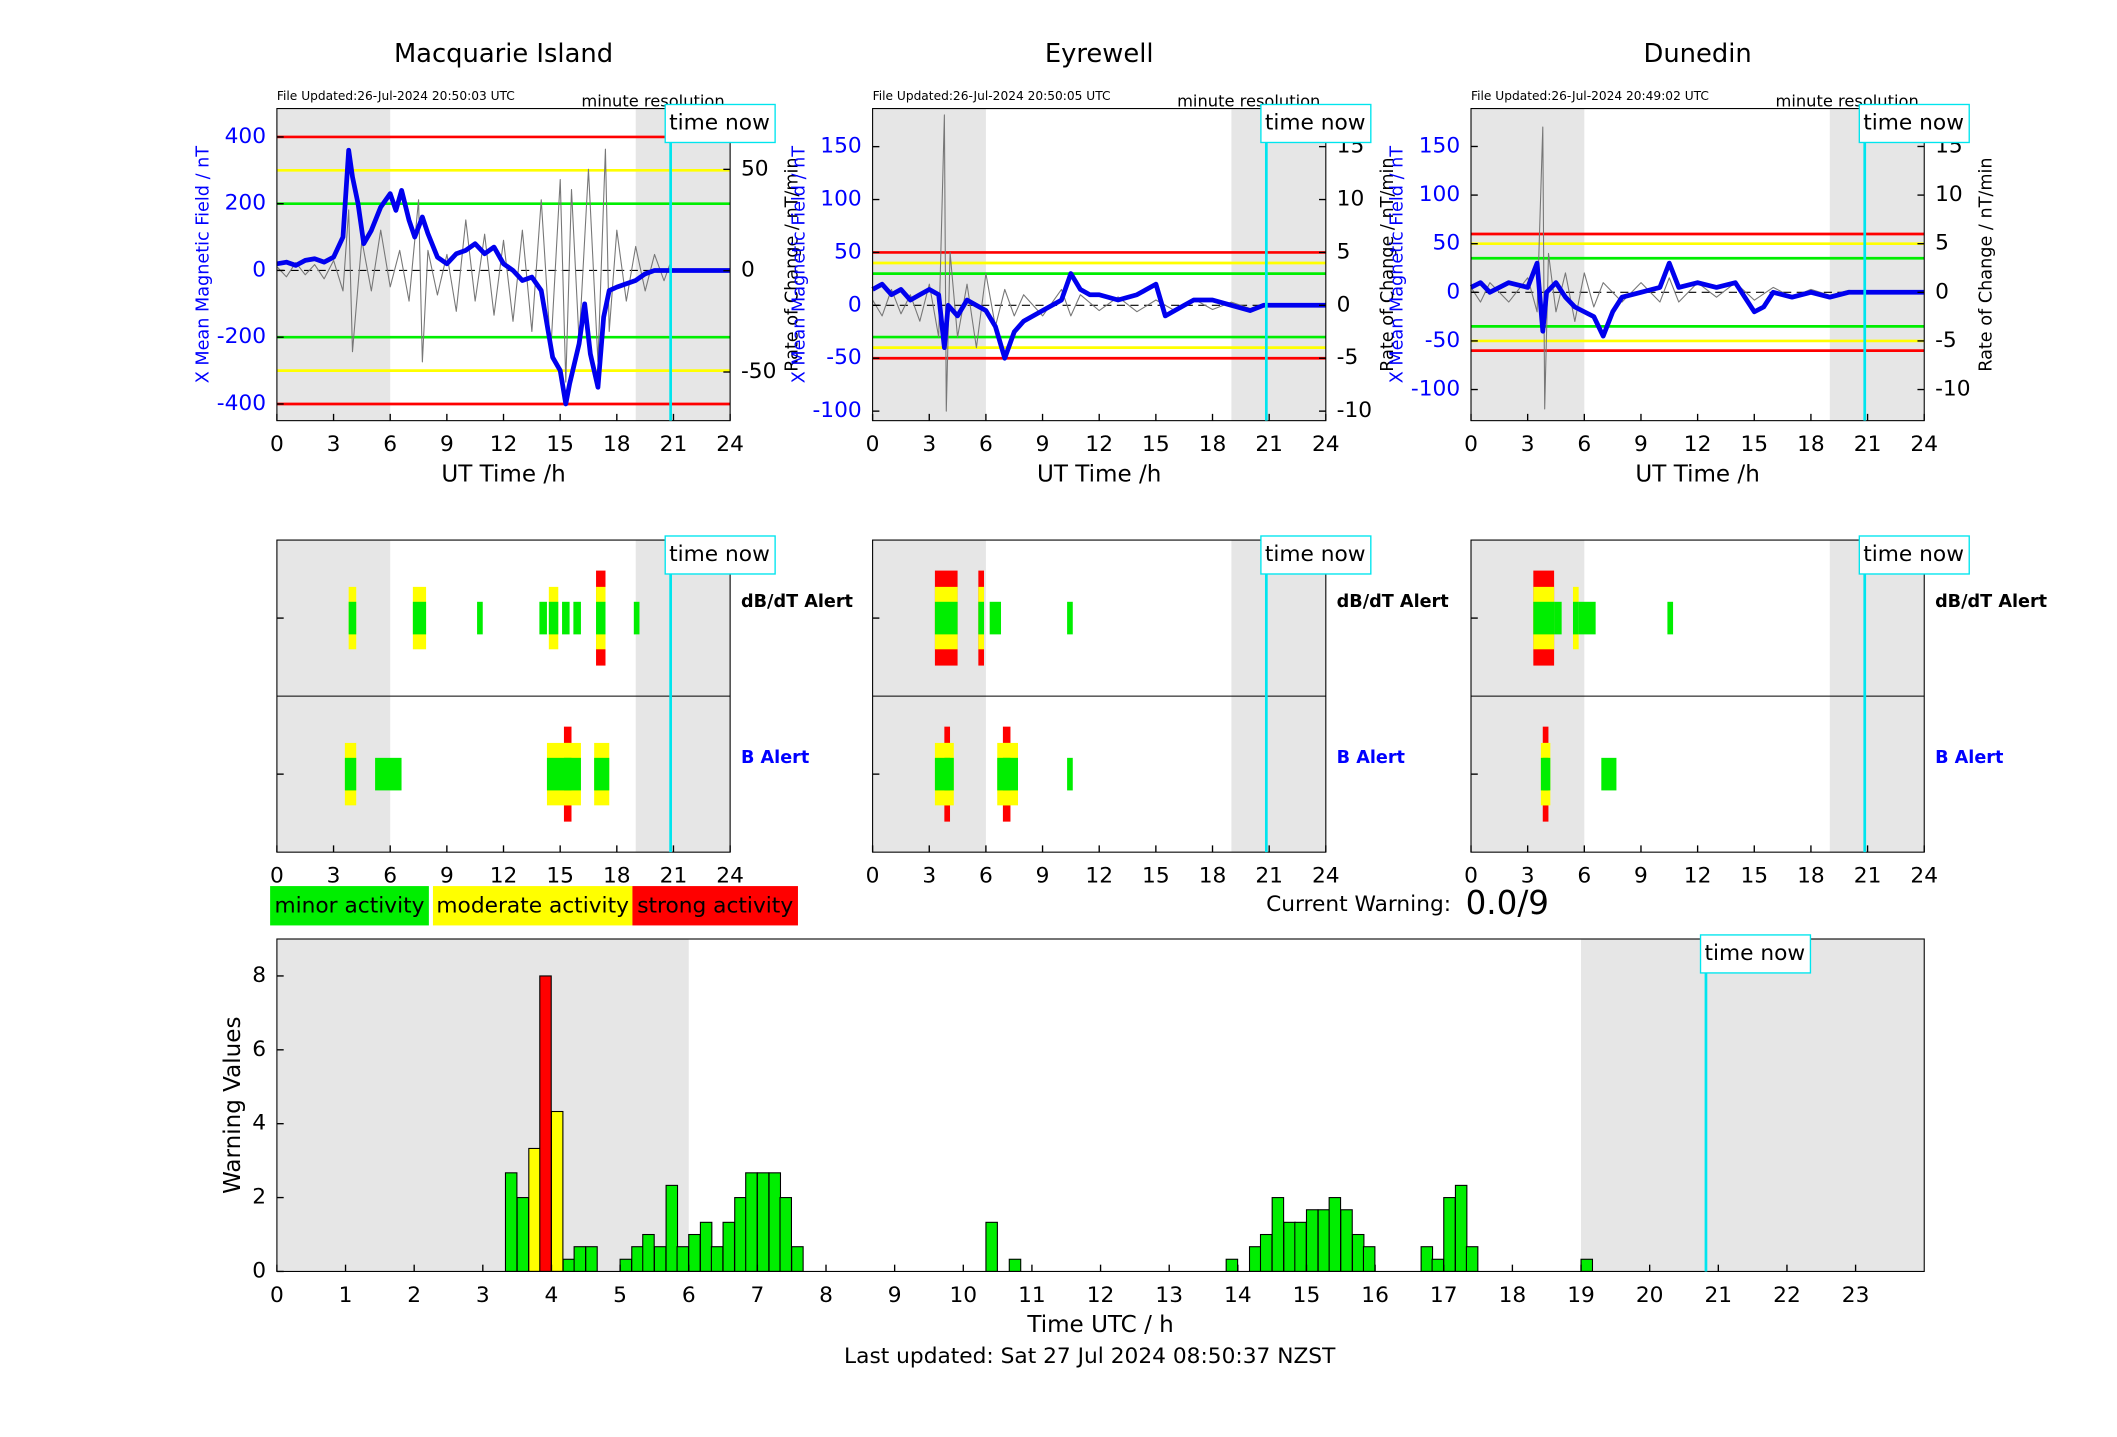 The width and height of the screenshot is (2117, 1437). I want to click on y-tick-label: 2, so click(259, 1197).